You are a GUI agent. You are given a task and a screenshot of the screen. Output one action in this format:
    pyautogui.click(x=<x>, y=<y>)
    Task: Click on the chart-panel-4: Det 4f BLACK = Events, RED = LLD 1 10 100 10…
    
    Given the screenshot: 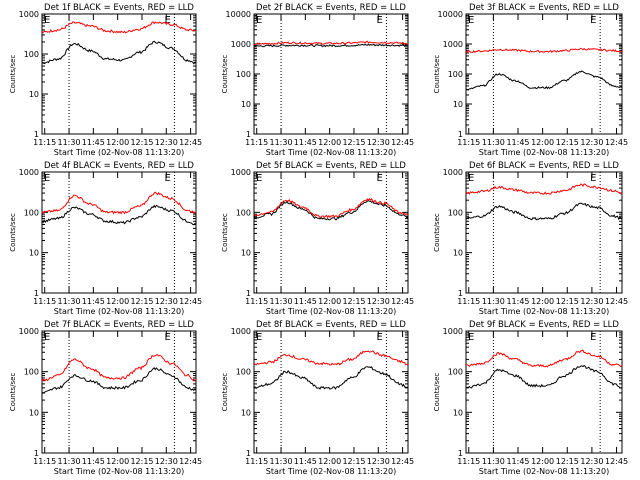 What is the action you would take?
    pyautogui.click(x=105, y=238)
    